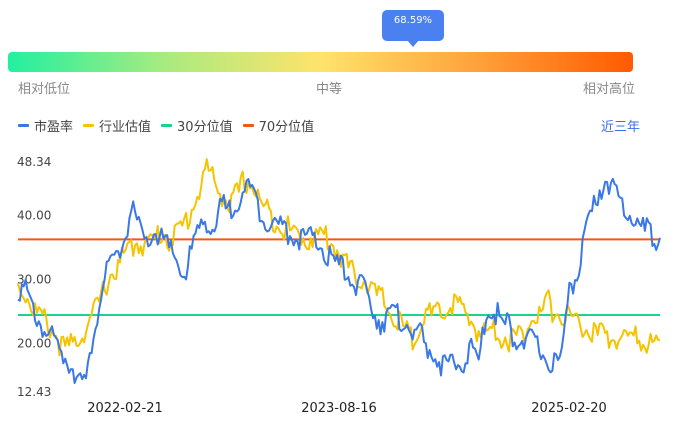  Describe the element at coordinates (320, 62) in the screenshot. I see `valuation-gauge-bar` at that location.